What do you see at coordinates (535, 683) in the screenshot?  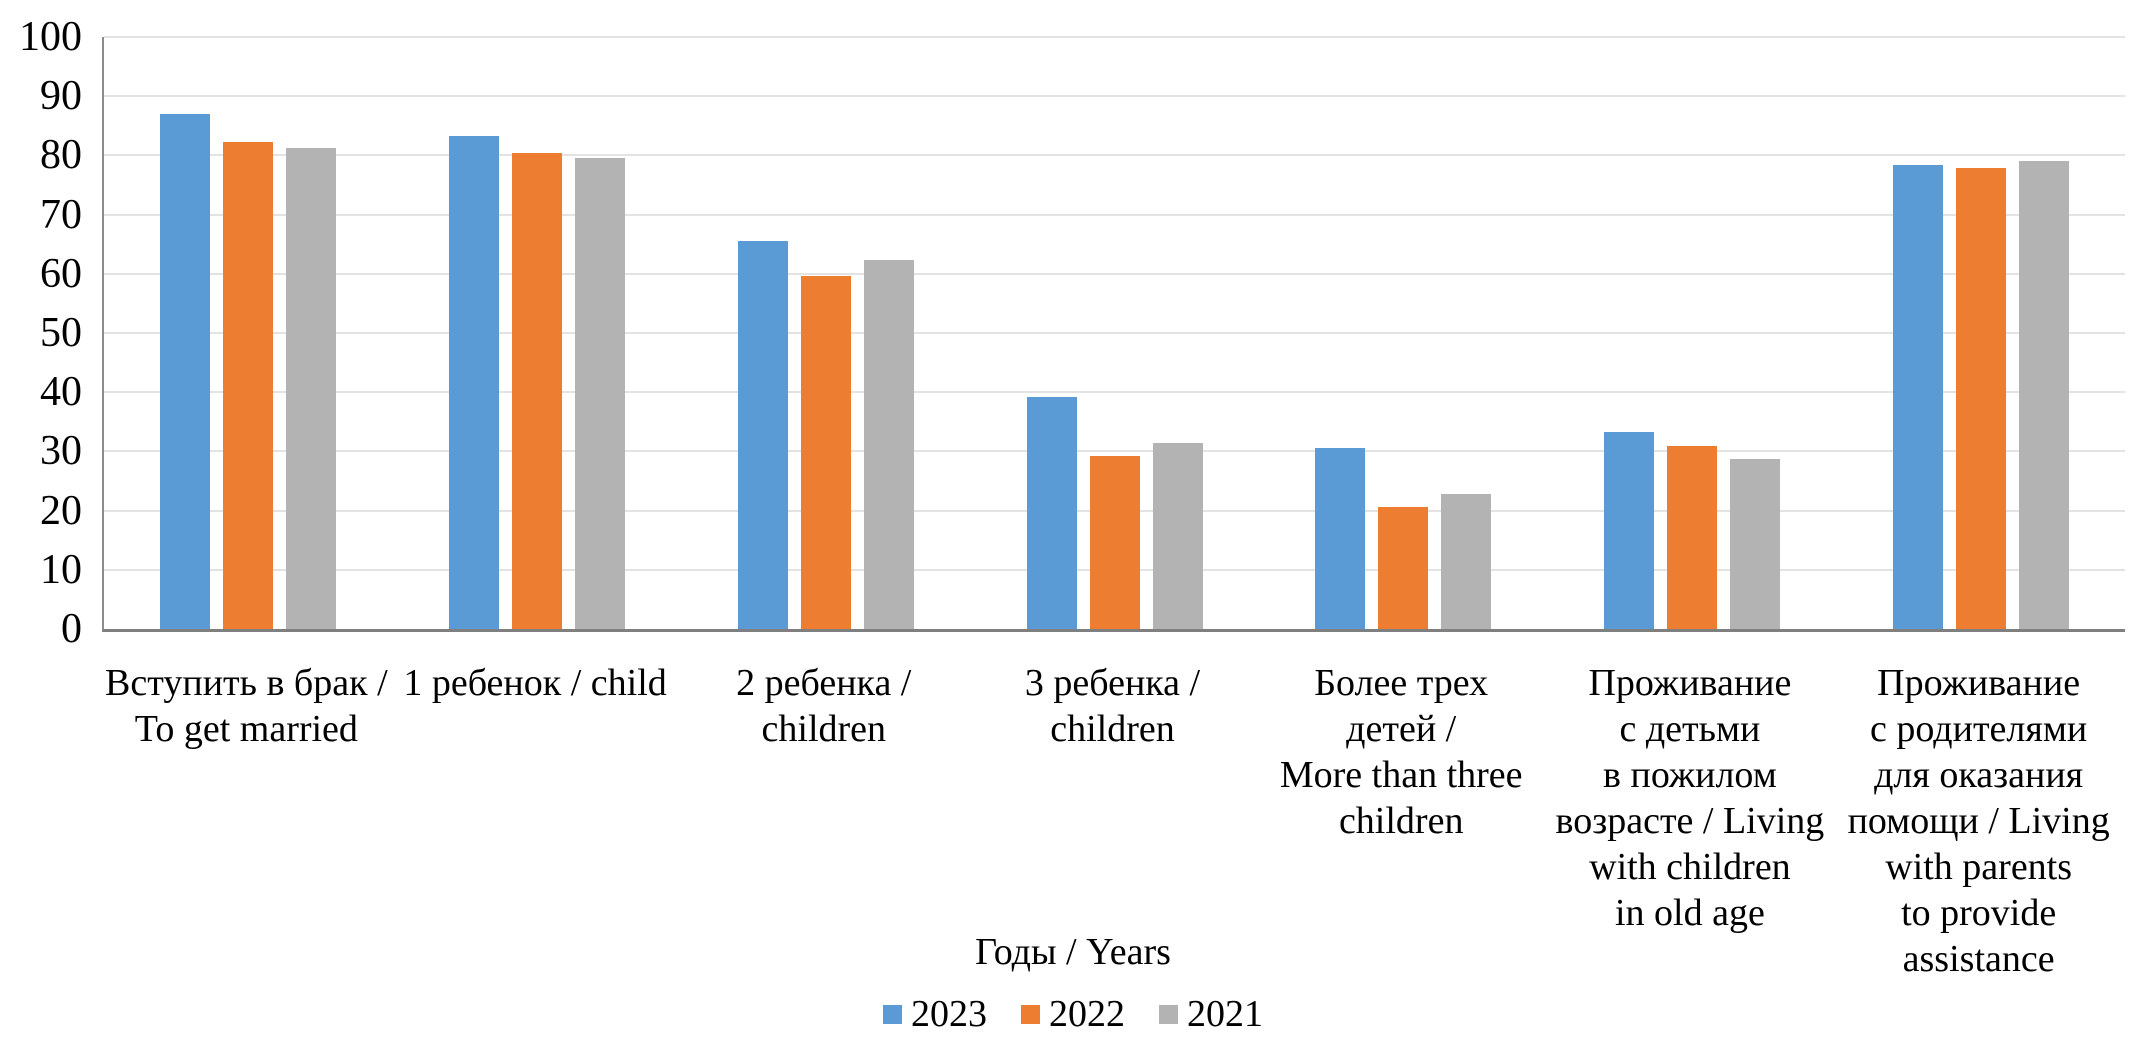 I see `x-category-label: 1 ребенок / child` at bounding box center [535, 683].